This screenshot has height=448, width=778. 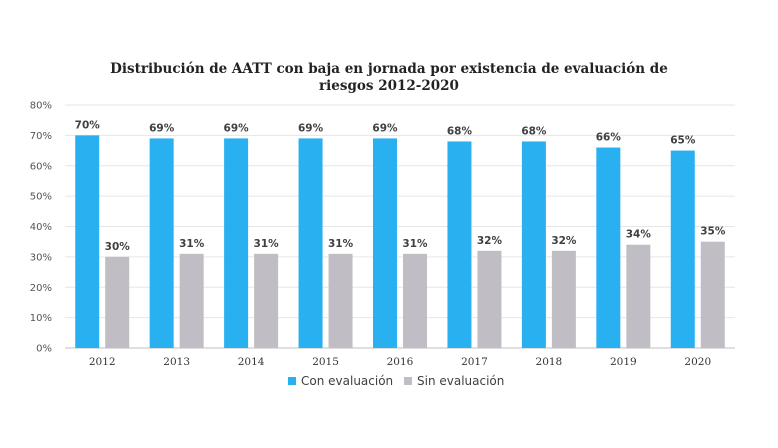 What do you see at coordinates (623, 362) in the screenshot?
I see `x-tick-label: 2019` at bounding box center [623, 362].